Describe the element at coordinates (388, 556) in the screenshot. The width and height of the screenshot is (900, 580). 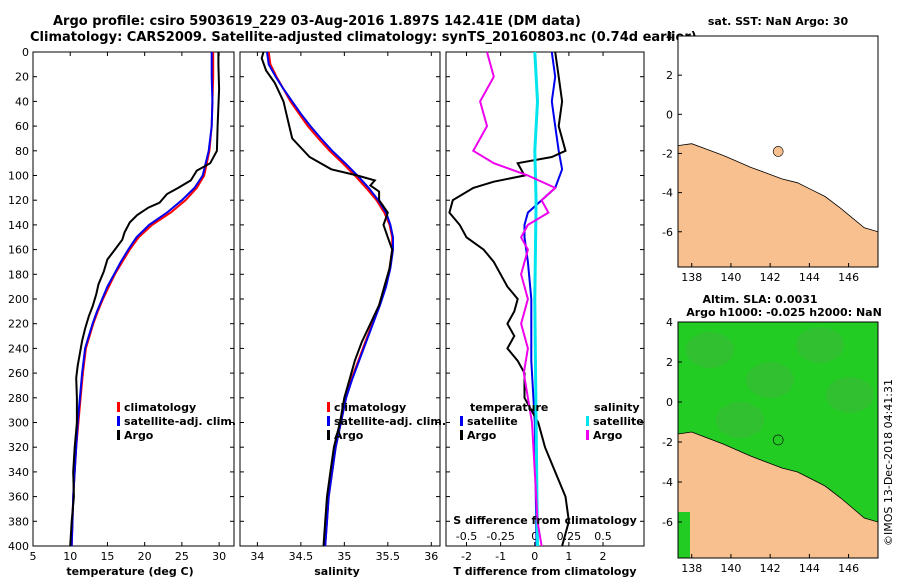
I see `x-tick-label: 35.5` at that location.